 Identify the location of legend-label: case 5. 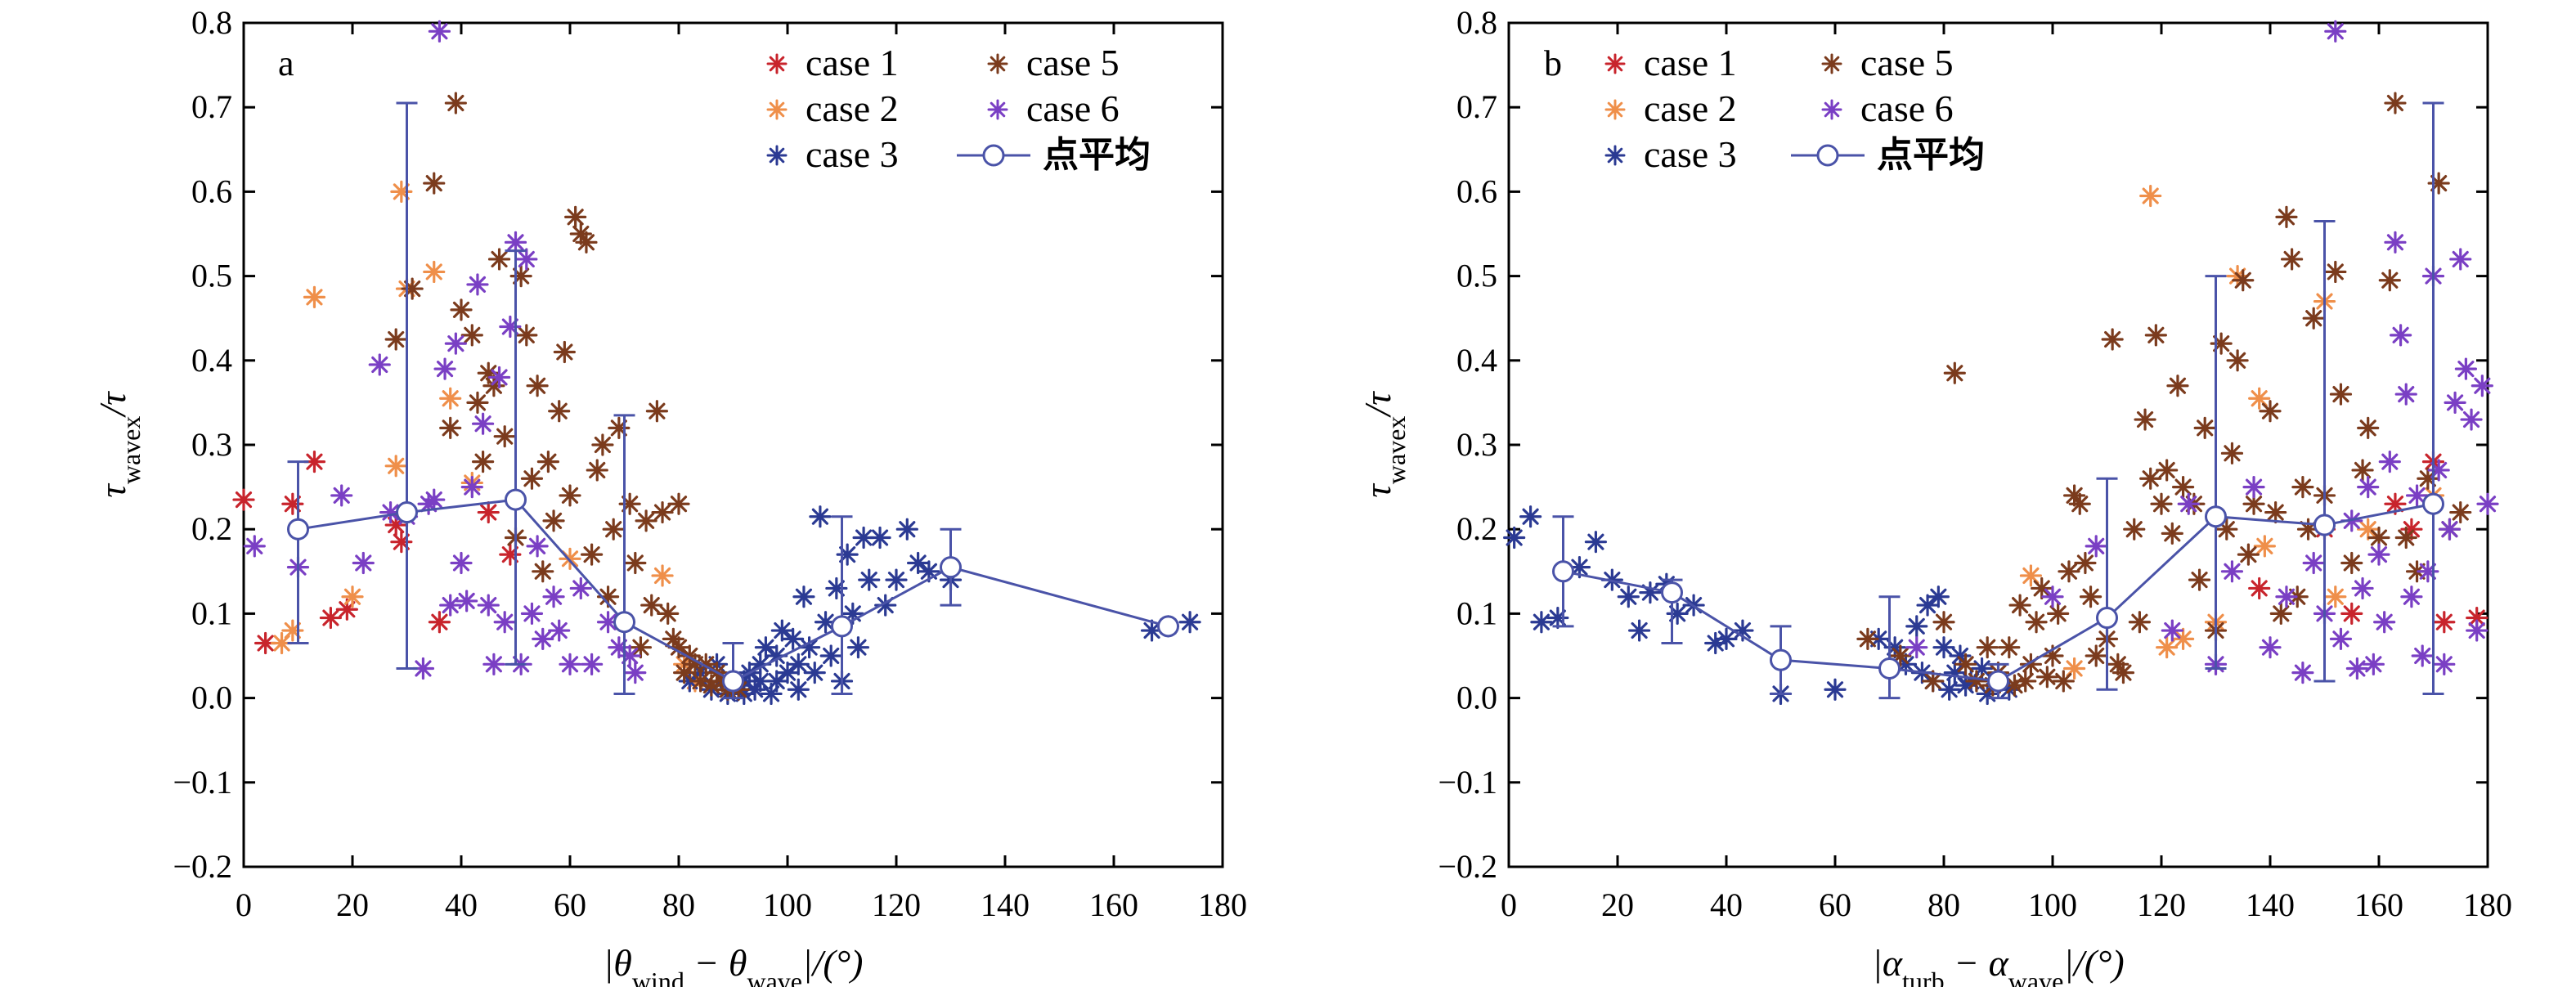
(1907, 63).